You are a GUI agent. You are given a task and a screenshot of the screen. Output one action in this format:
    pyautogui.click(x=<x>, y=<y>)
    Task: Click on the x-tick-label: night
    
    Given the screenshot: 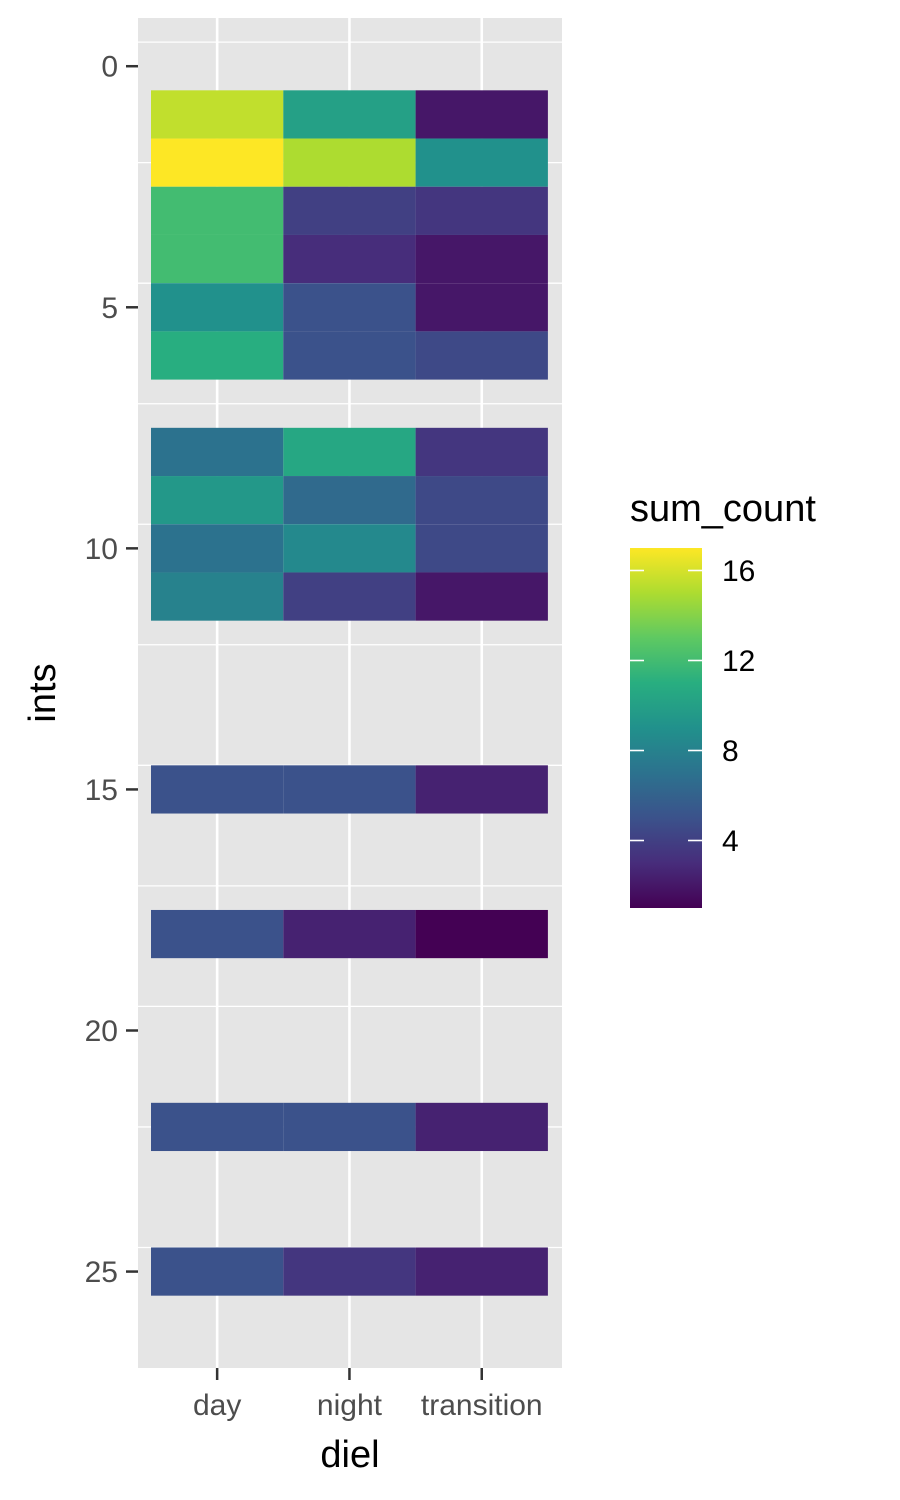 What is the action you would take?
    pyautogui.click(x=350, y=1405)
    